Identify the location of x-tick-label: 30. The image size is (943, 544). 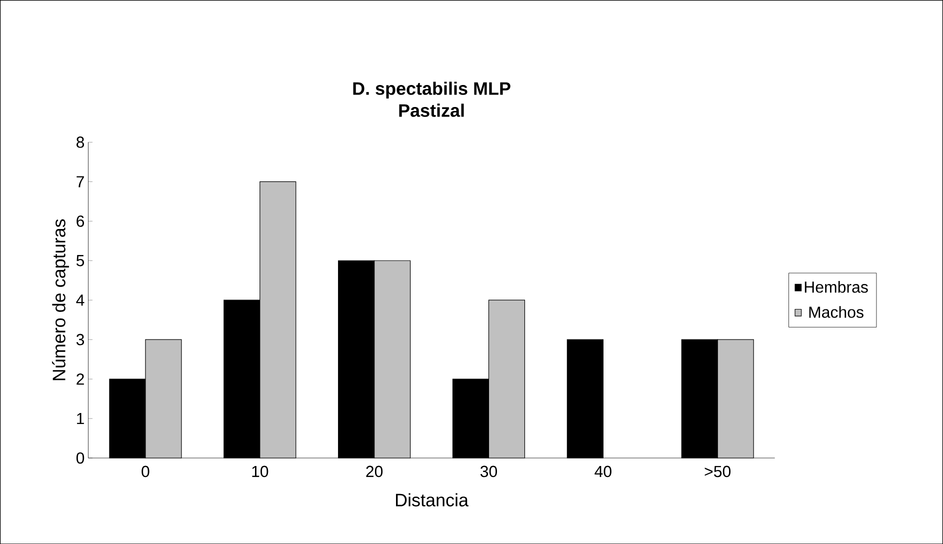
(488, 471).